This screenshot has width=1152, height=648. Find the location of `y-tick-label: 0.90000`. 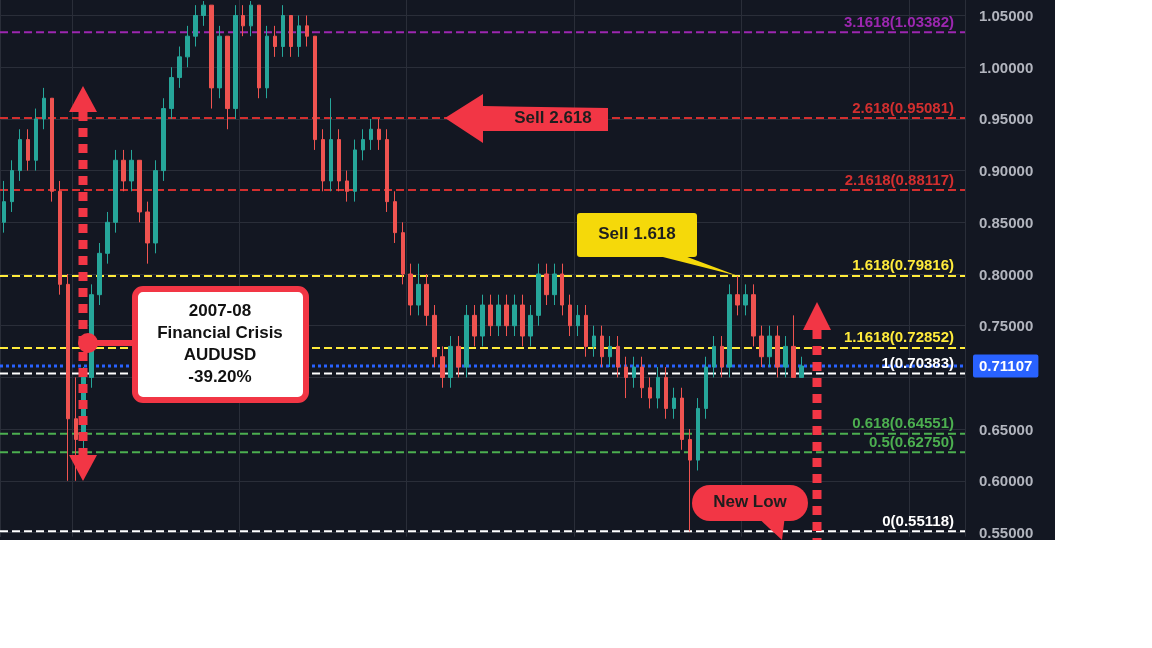

y-tick-label: 0.90000 is located at coordinates (1006, 171).